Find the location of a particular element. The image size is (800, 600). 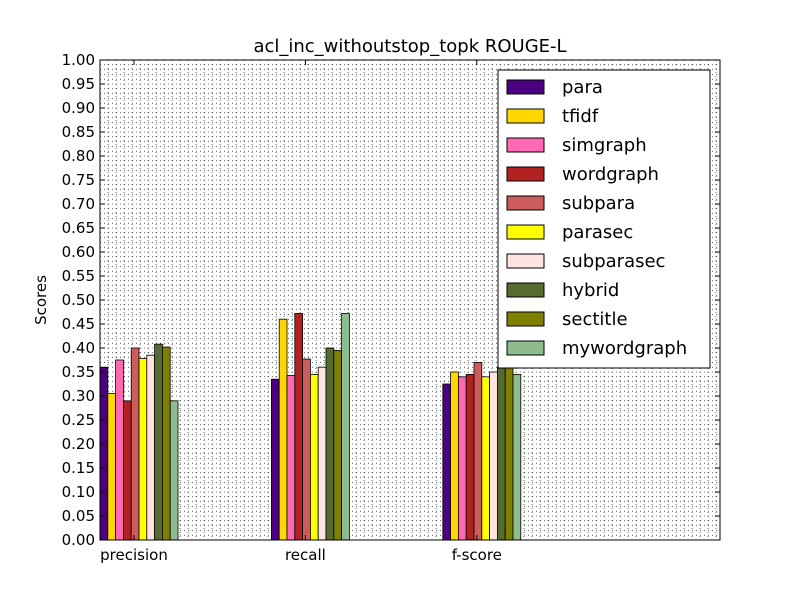

legend-label-wordgraph: wordgraph is located at coordinates (610, 174).